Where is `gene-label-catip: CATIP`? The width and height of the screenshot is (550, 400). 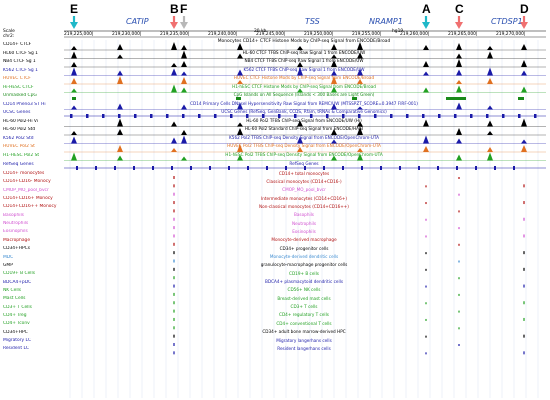 gene-label-catip: CATIP is located at coordinates (137, 21).